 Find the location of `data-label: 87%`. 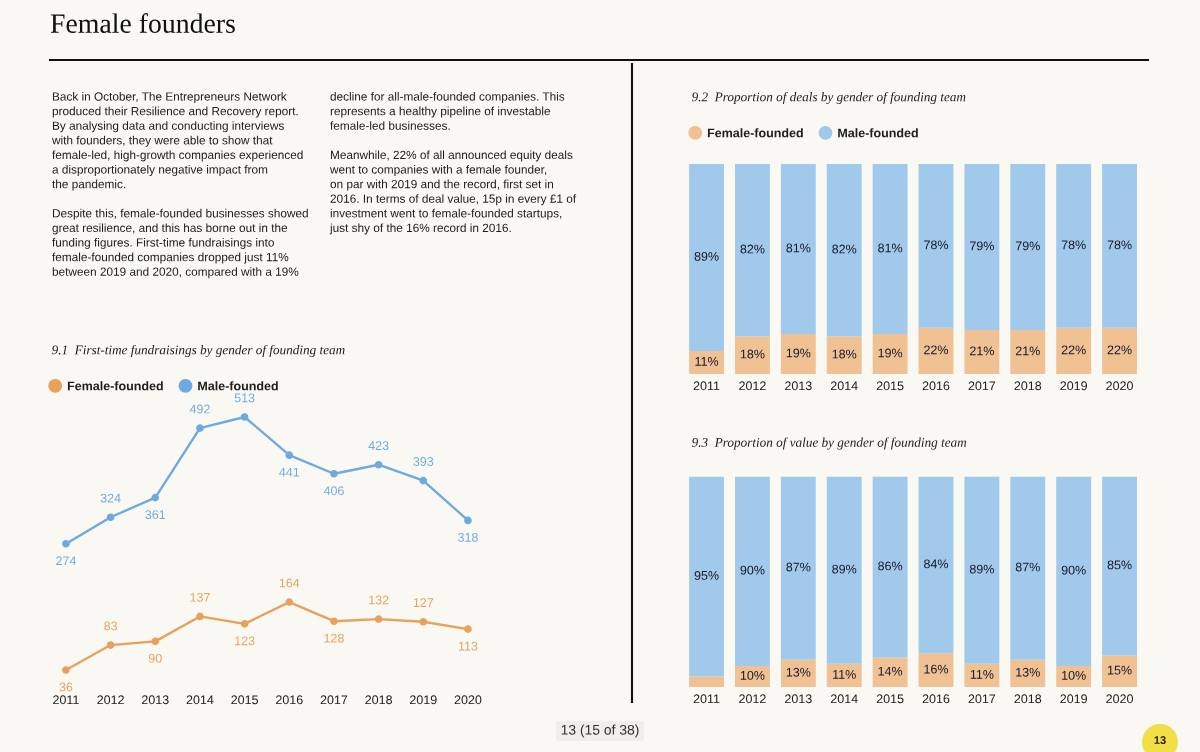

data-label: 87% is located at coordinates (798, 567).